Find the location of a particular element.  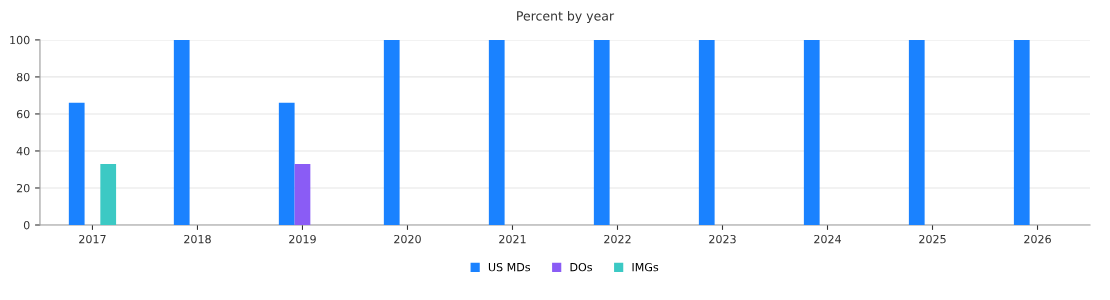

y-tick-label: 80 is located at coordinates (23, 77).